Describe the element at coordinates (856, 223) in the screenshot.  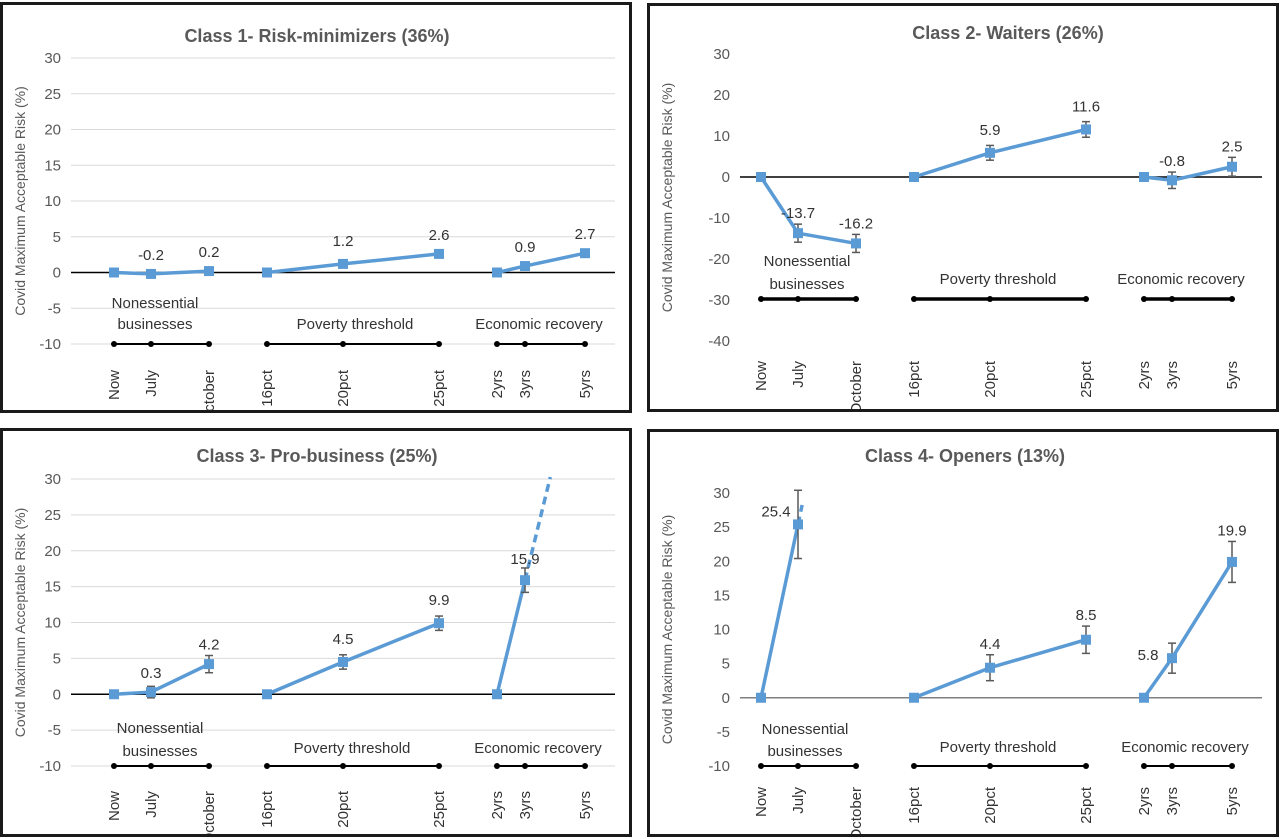
I see `data-label: -16.2` at that location.